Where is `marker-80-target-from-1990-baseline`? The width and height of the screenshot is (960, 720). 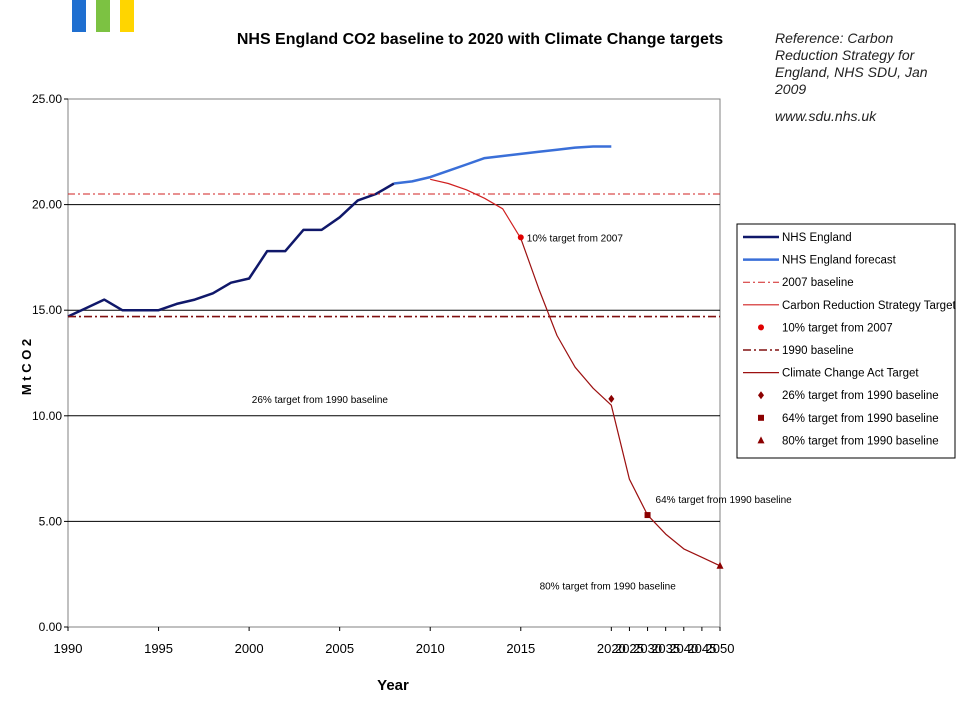 marker-80-target-from-1990-baseline is located at coordinates (720, 565).